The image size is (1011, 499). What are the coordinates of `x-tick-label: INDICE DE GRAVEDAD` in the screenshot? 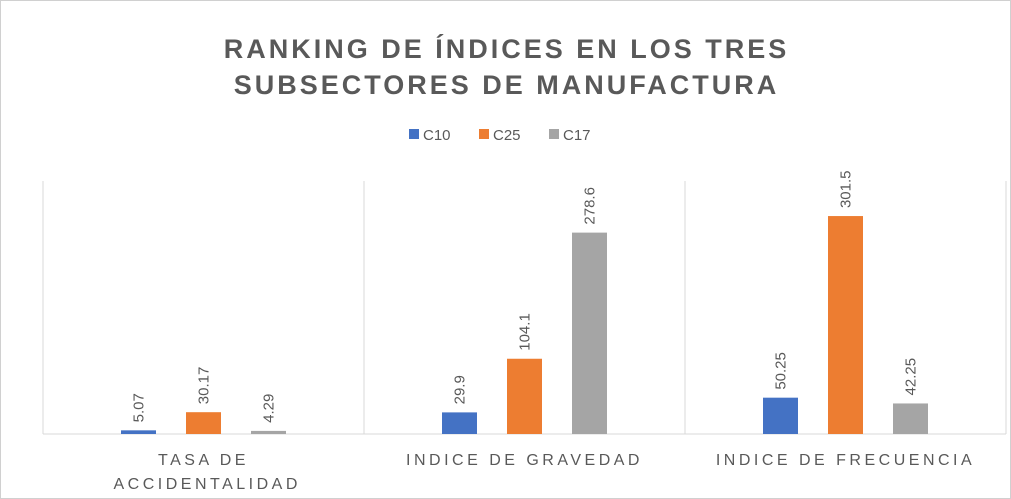 It's located at (524, 460).